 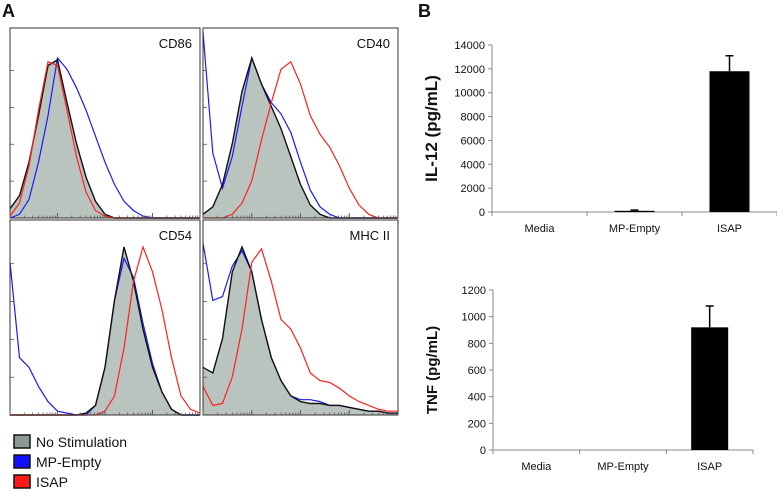 I want to click on histogram-cd86: CD86, so click(x=105, y=123).